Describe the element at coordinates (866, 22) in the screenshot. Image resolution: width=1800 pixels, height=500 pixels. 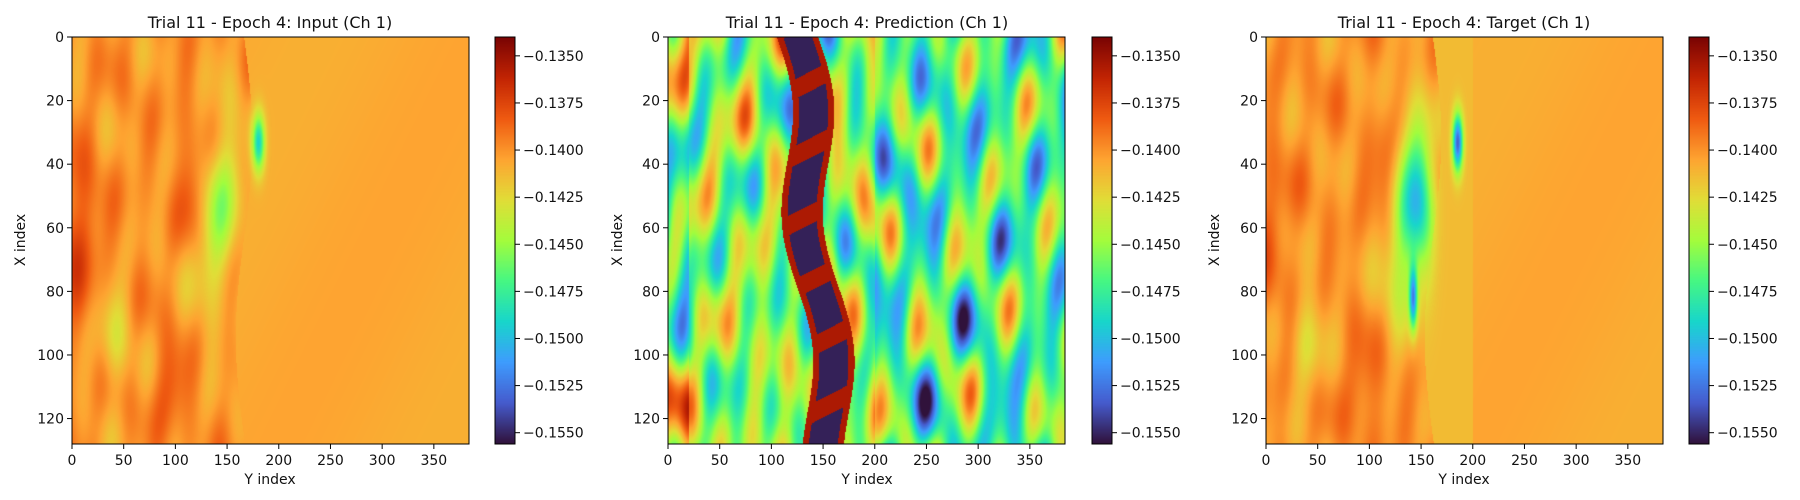
I see `chart-title: Trial 11 - Epoch 4: Prediction (Ch 1)` at that location.